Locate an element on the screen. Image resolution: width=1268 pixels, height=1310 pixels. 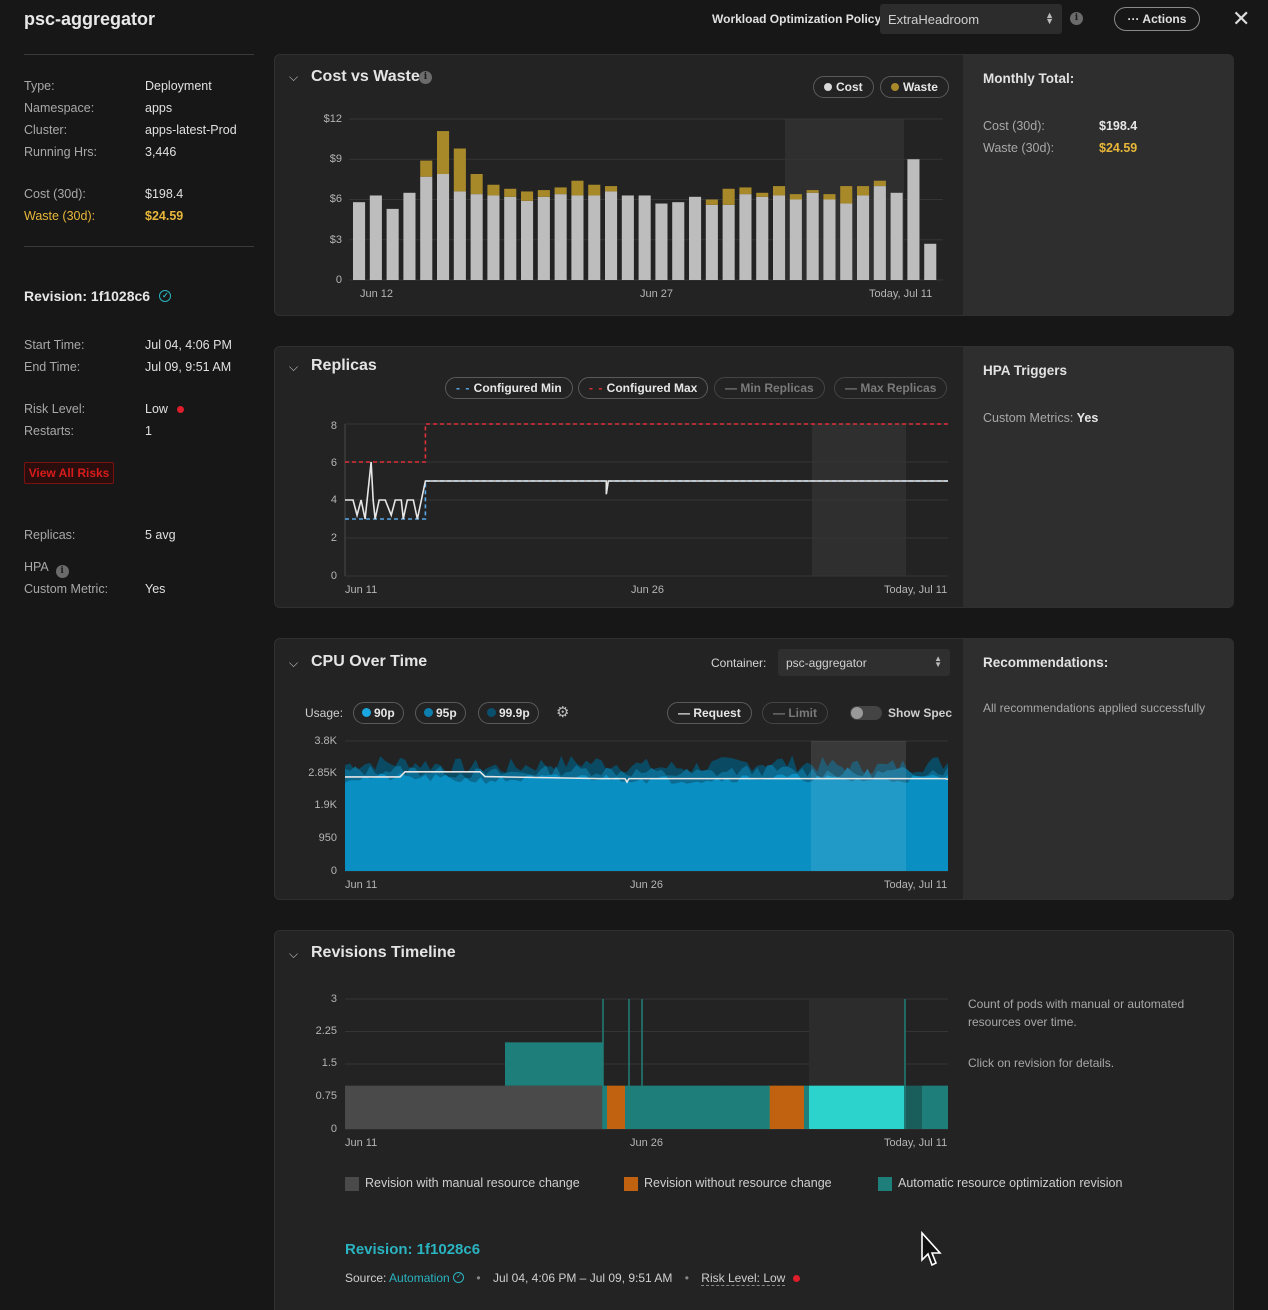
usage-pill-90p: 90p is located at coordinates (378, 713).